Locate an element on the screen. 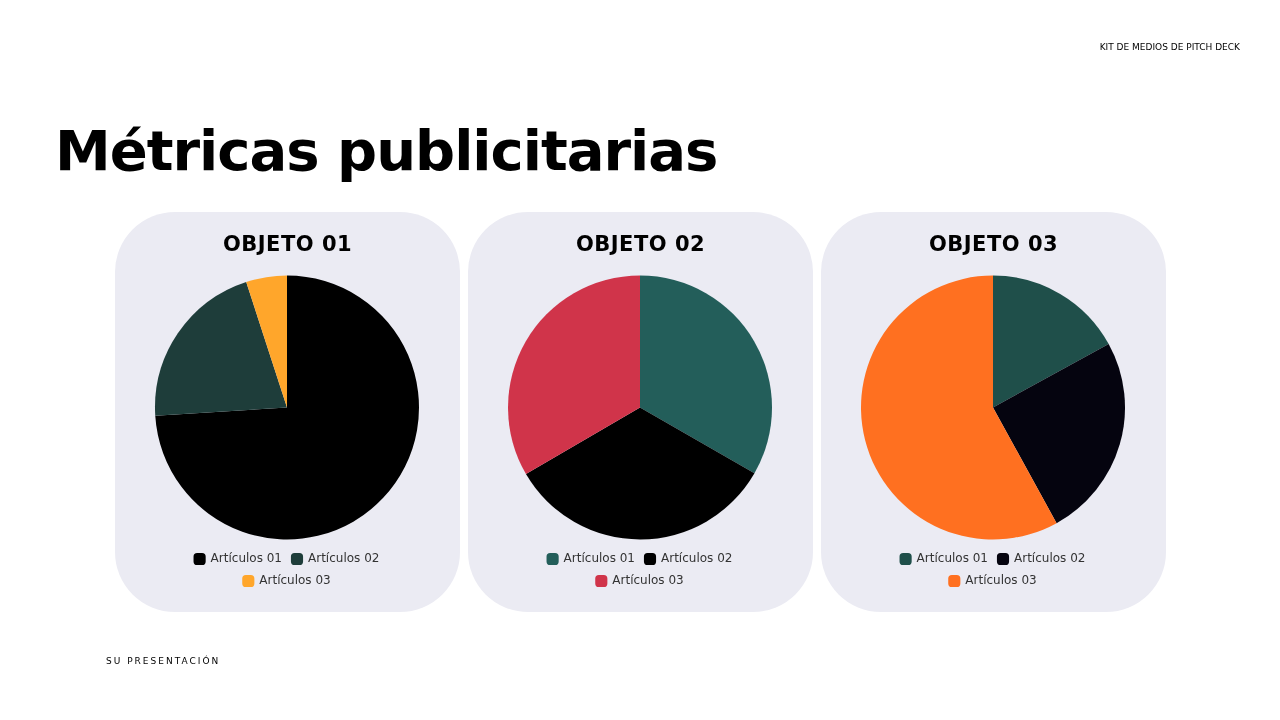  text: Métricas publicitarias is located at coordinates (386, 150).